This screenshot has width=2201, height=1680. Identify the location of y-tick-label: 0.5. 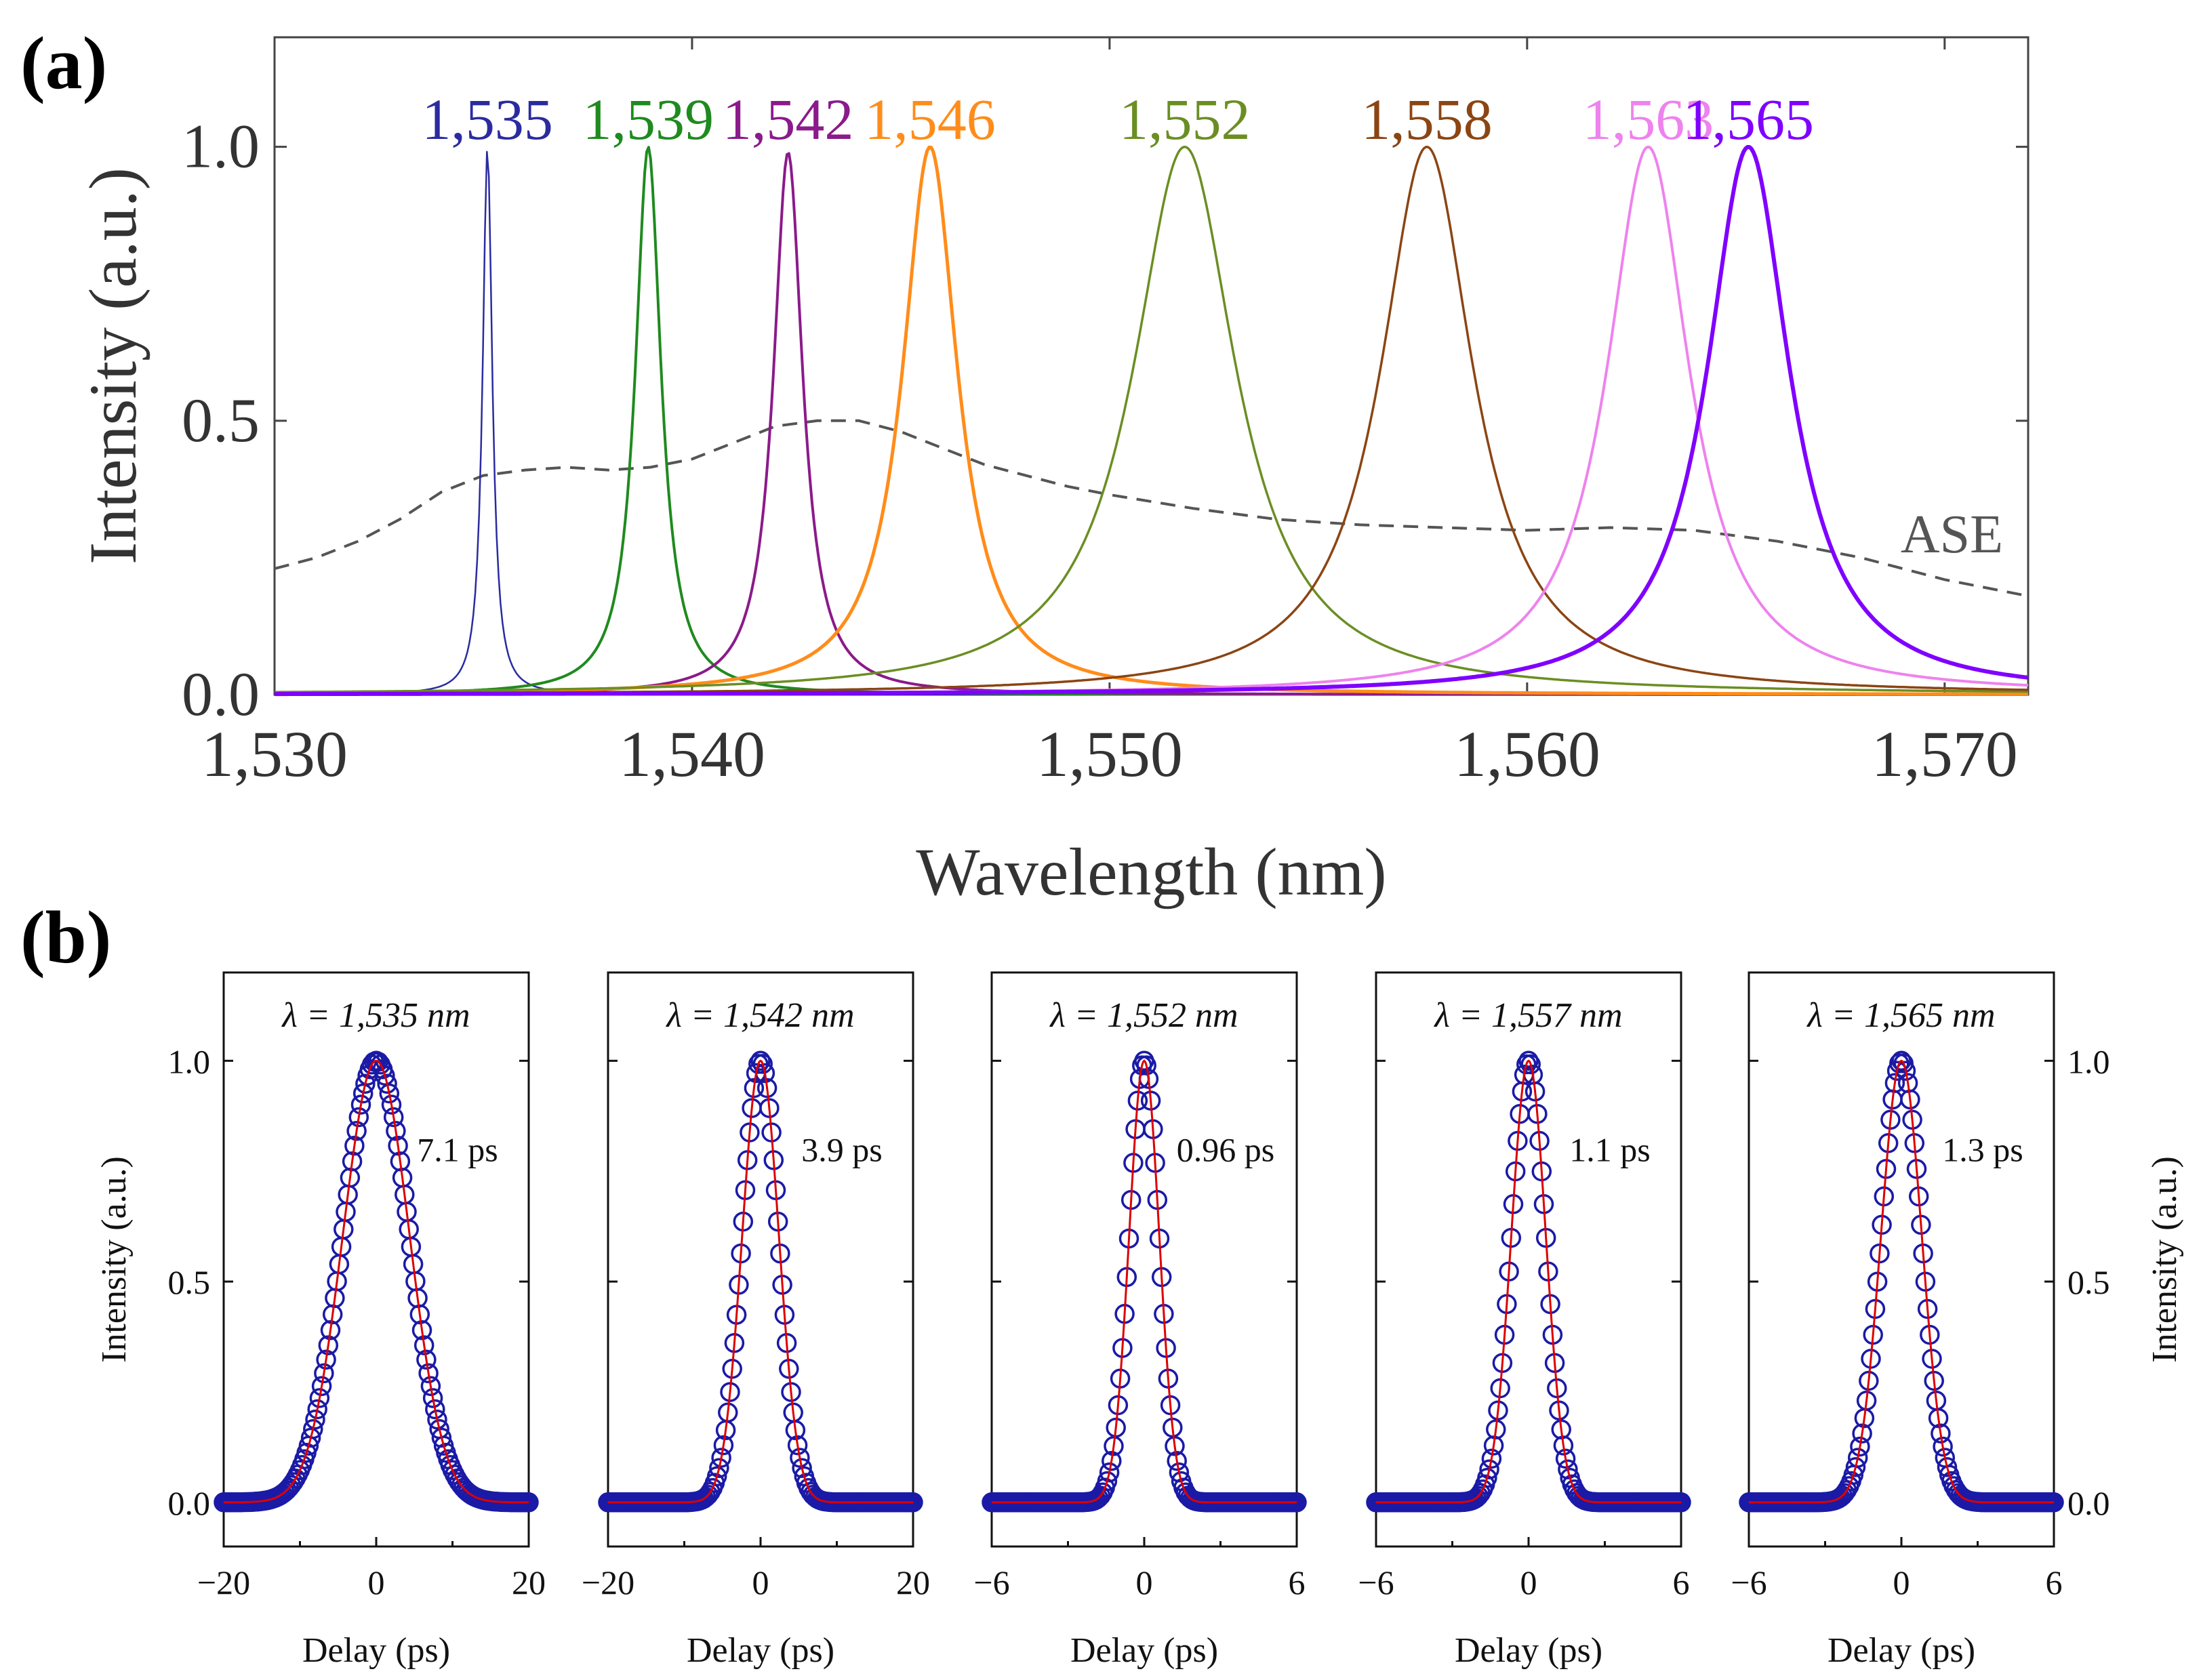
(221, 421).